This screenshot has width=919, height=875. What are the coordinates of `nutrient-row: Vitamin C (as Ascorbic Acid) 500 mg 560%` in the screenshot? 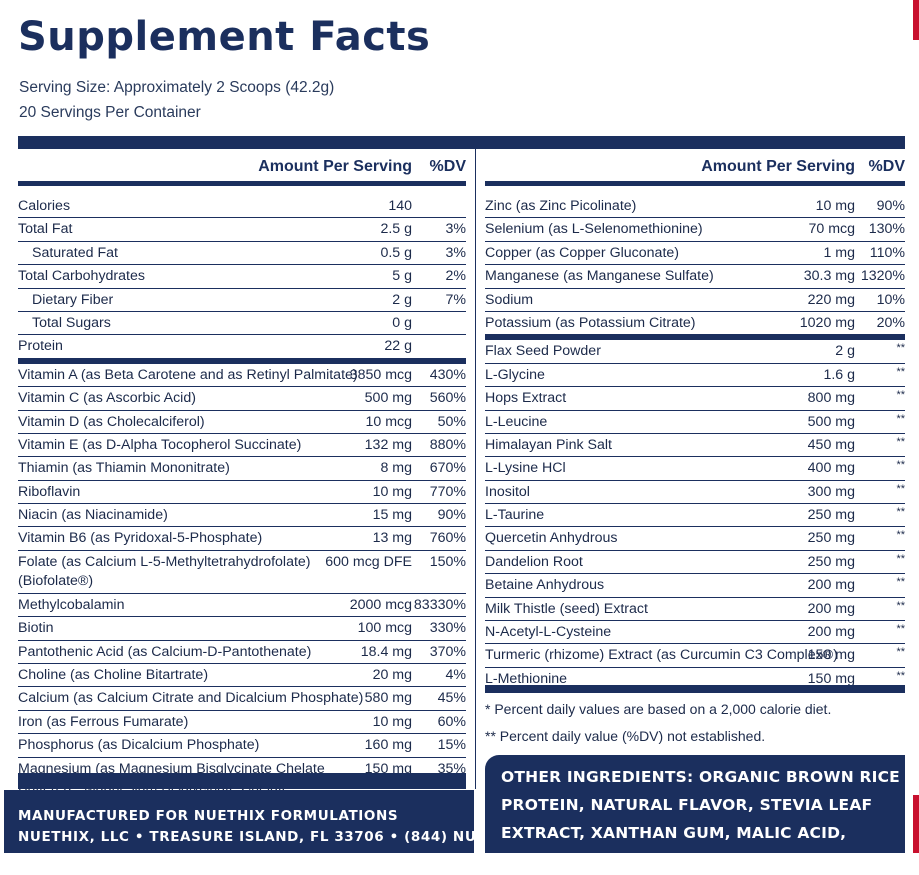 It's located at (242, 399).